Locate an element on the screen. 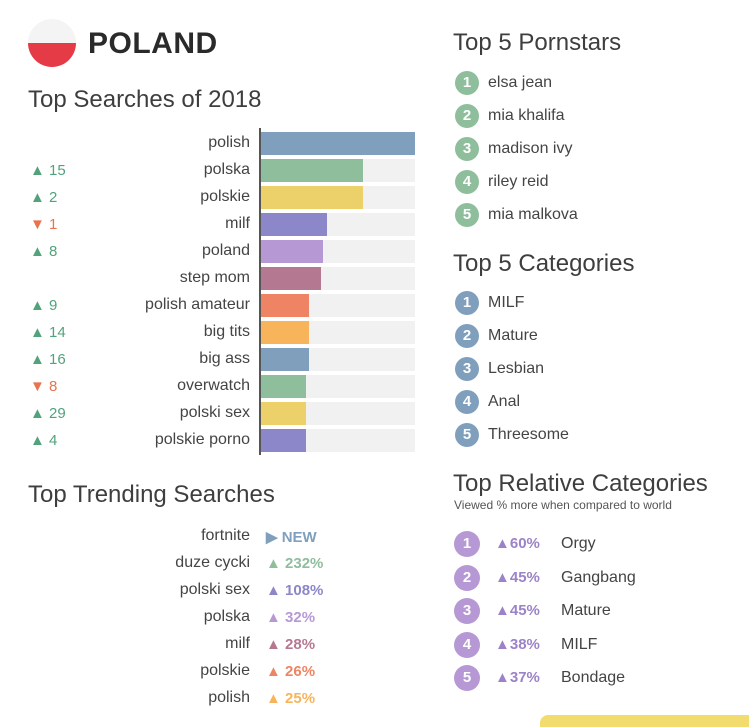 Image resolution: width=749 pixels, height=727 pixels. trending-value: ▲ 28% is located at coordinates (291, 644).